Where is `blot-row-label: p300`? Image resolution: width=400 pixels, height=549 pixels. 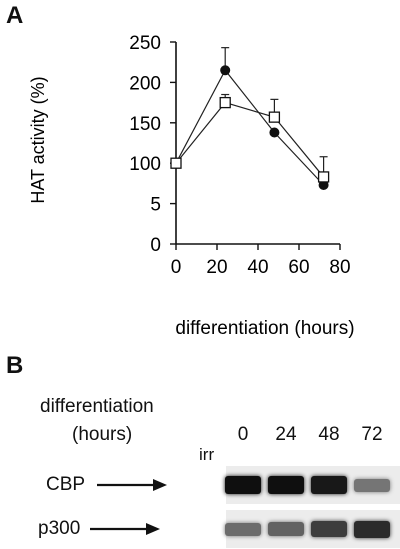 blot-row-label: p300 is located at coordinates (59, 528).